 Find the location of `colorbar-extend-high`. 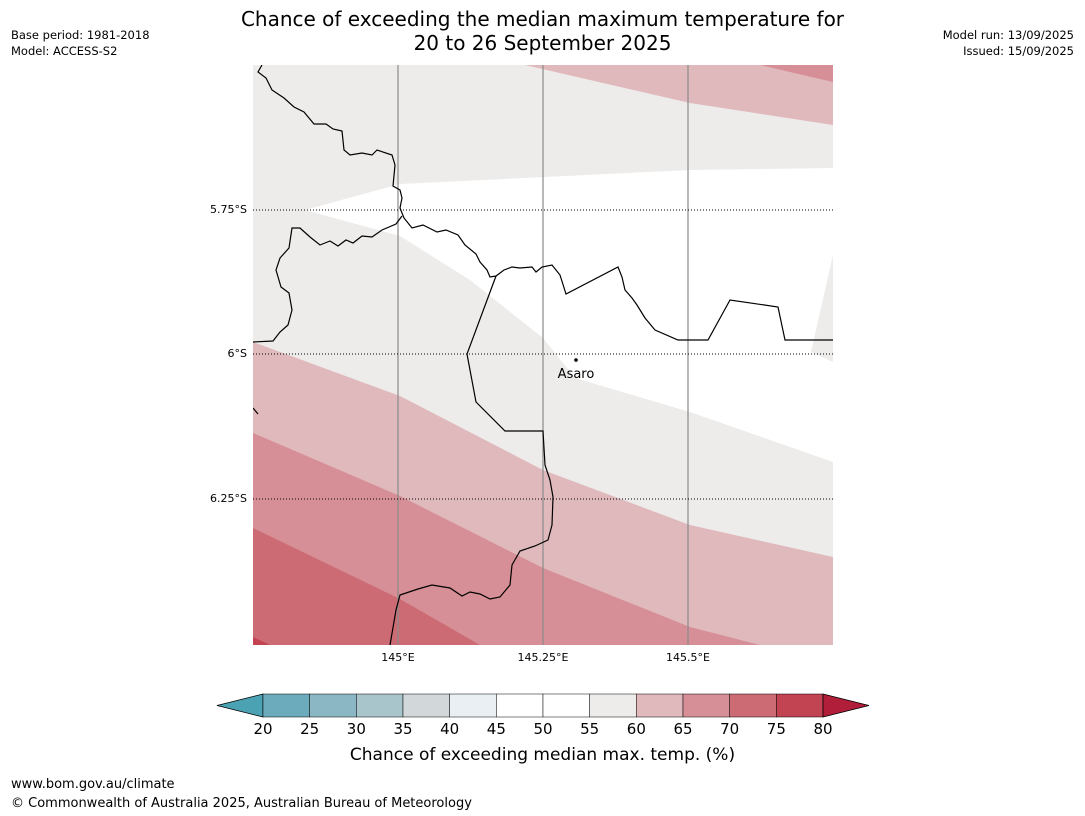

colorbar-extend-high is located at coordinates (846, 705).